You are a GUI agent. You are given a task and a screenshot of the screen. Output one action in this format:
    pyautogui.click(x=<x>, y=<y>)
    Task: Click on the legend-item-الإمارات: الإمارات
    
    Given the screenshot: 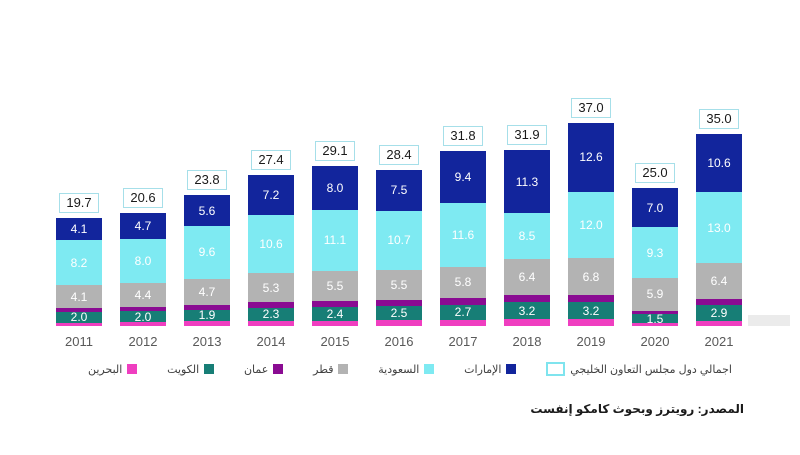 What is the action you would take?
    pyautogui.click(x=490, y=369)
    